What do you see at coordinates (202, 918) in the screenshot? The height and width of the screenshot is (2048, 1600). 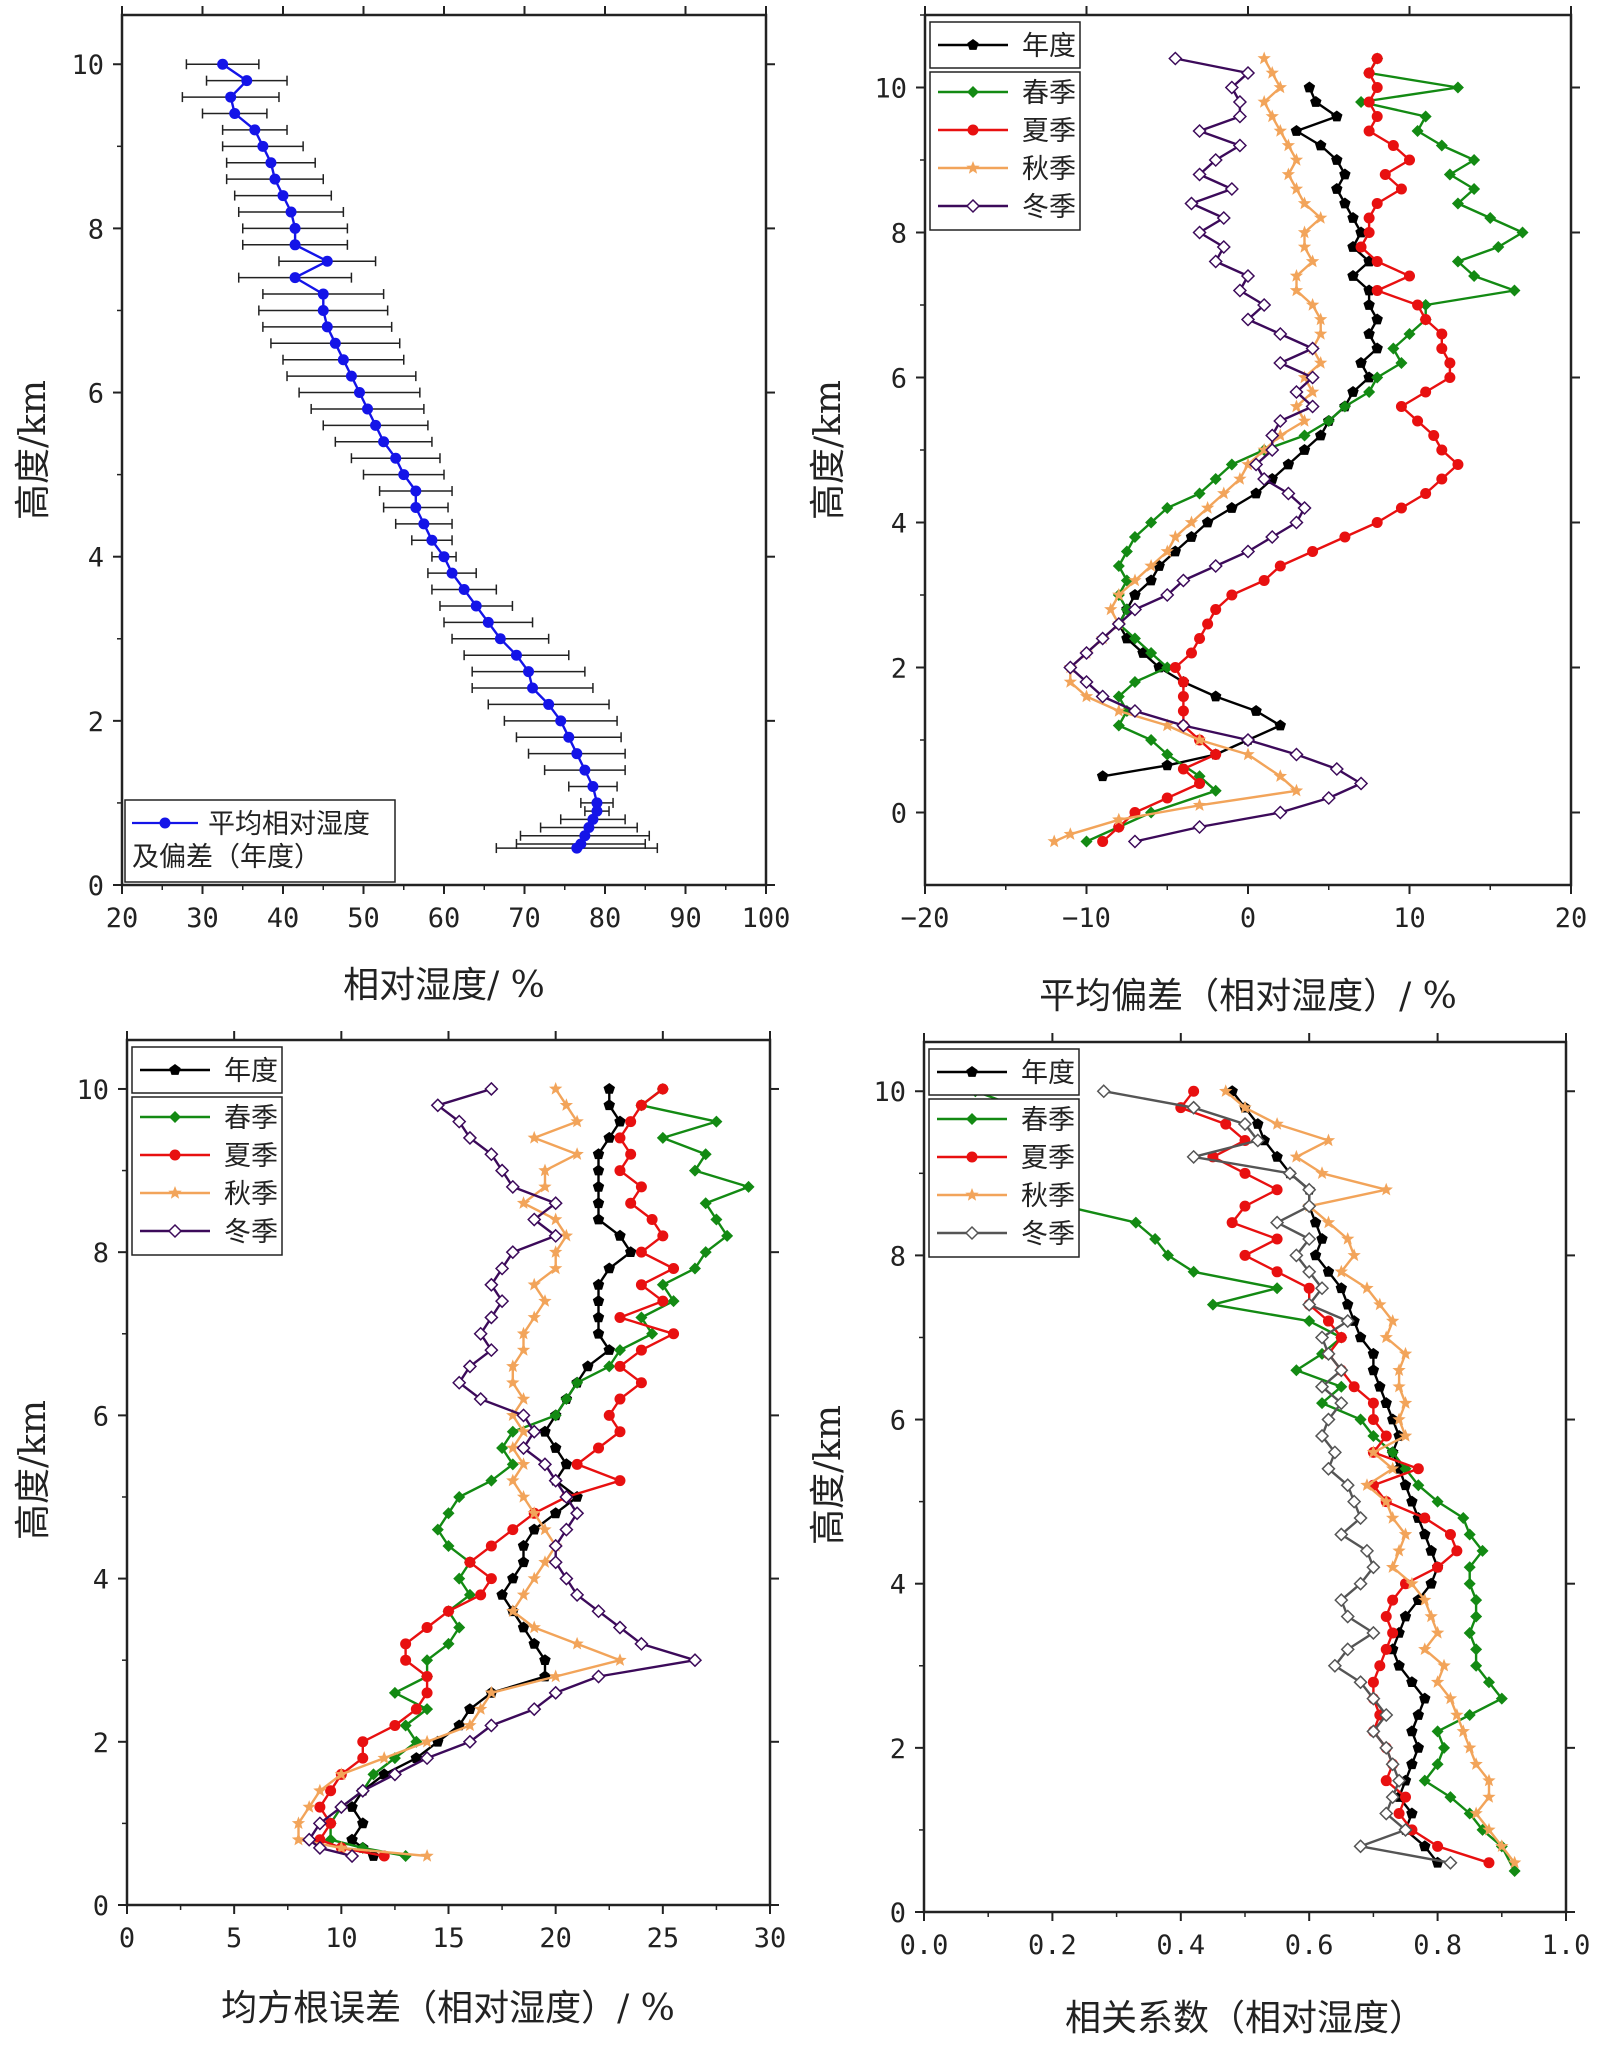 I see `x-tick-label: 30` at bounding box center [202, 918].